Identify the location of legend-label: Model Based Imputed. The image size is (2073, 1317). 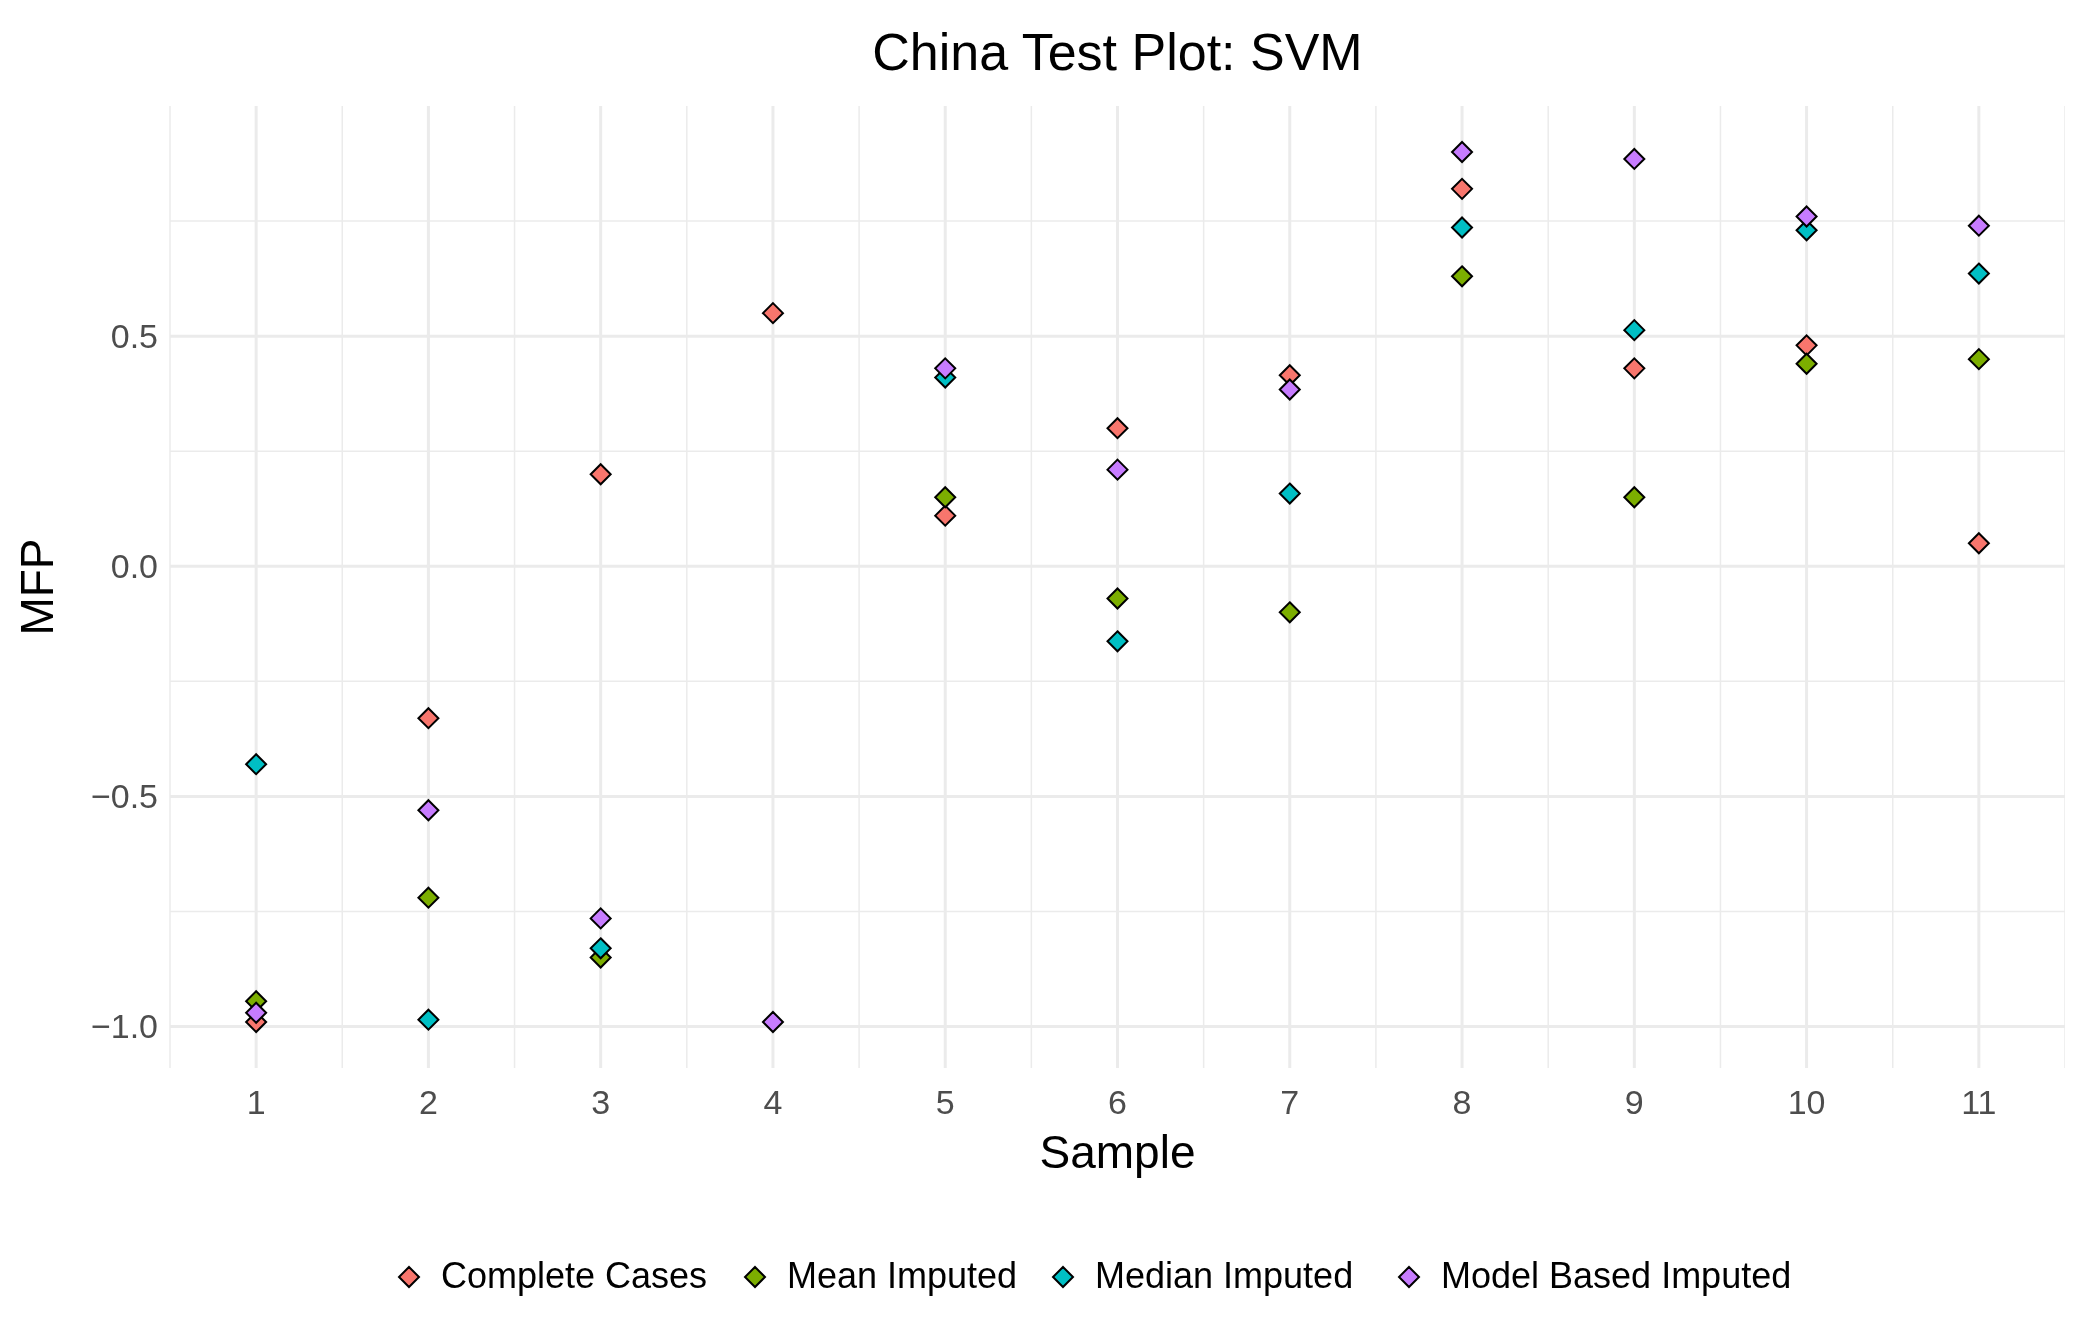
(1616, 1275).